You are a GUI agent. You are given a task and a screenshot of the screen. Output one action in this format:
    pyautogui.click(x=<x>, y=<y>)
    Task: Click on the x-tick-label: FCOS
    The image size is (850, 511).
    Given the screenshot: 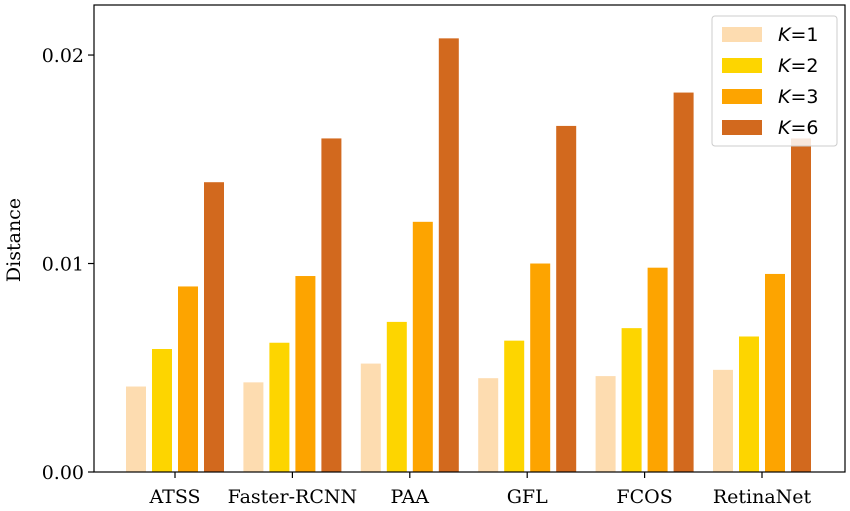 What is the action you would take?
    pyautogui.click(x=644, y=497)
    